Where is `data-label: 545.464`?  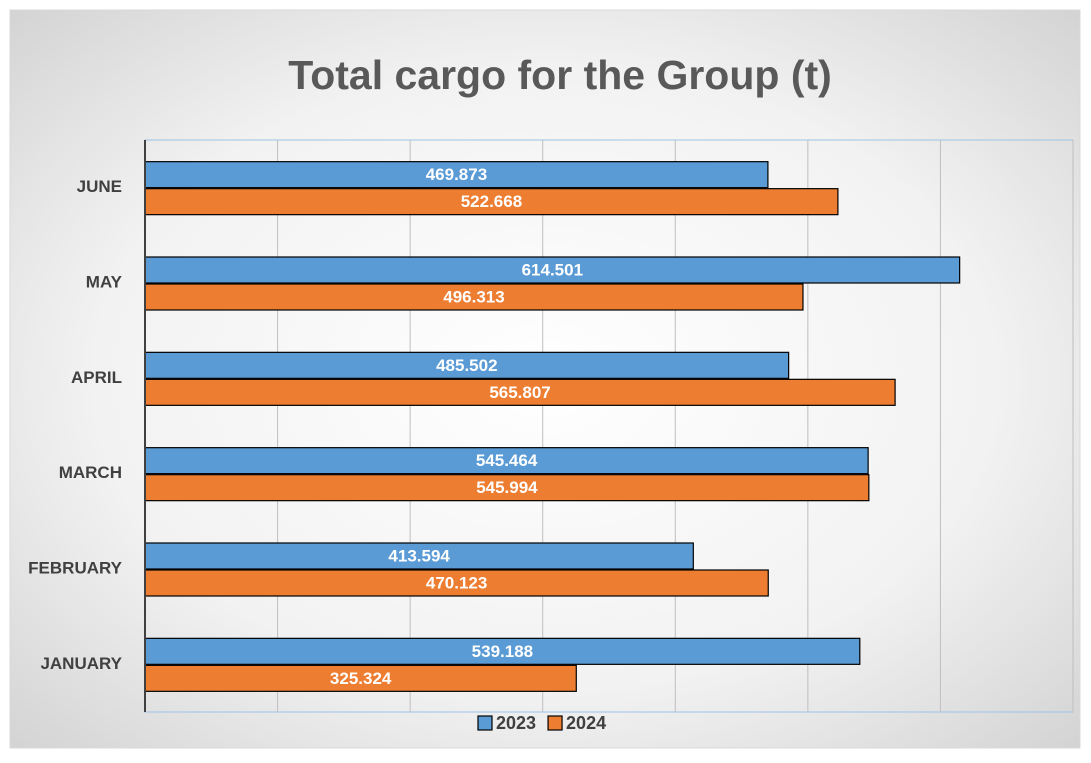
data-label: 545.464 is located at coordinates (507, 460).